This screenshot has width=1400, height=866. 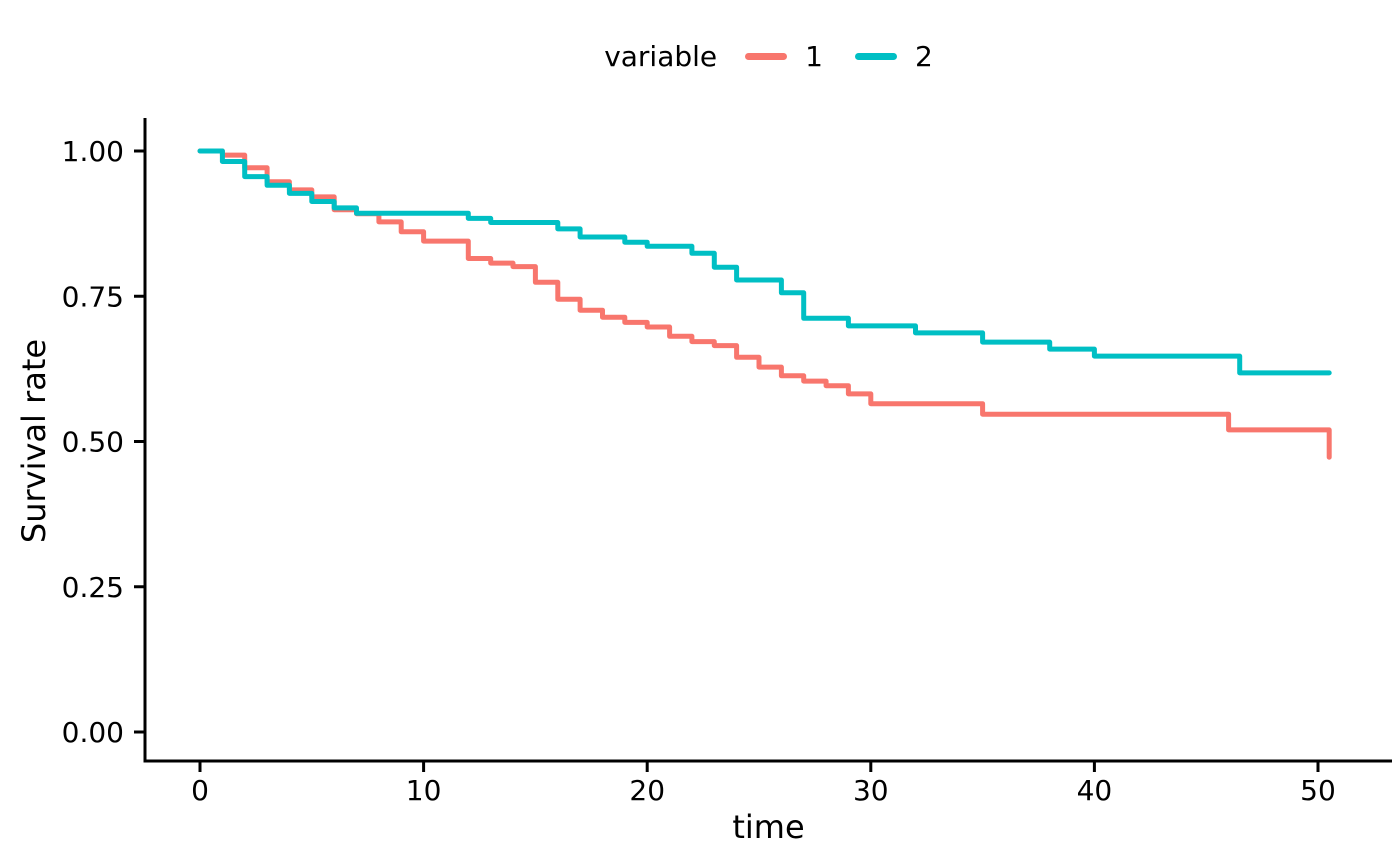 What do you see at coordinates (93, 442) in the screenshot?
I see `y-tick-label: 0.50` at bounding box center [93, 442].